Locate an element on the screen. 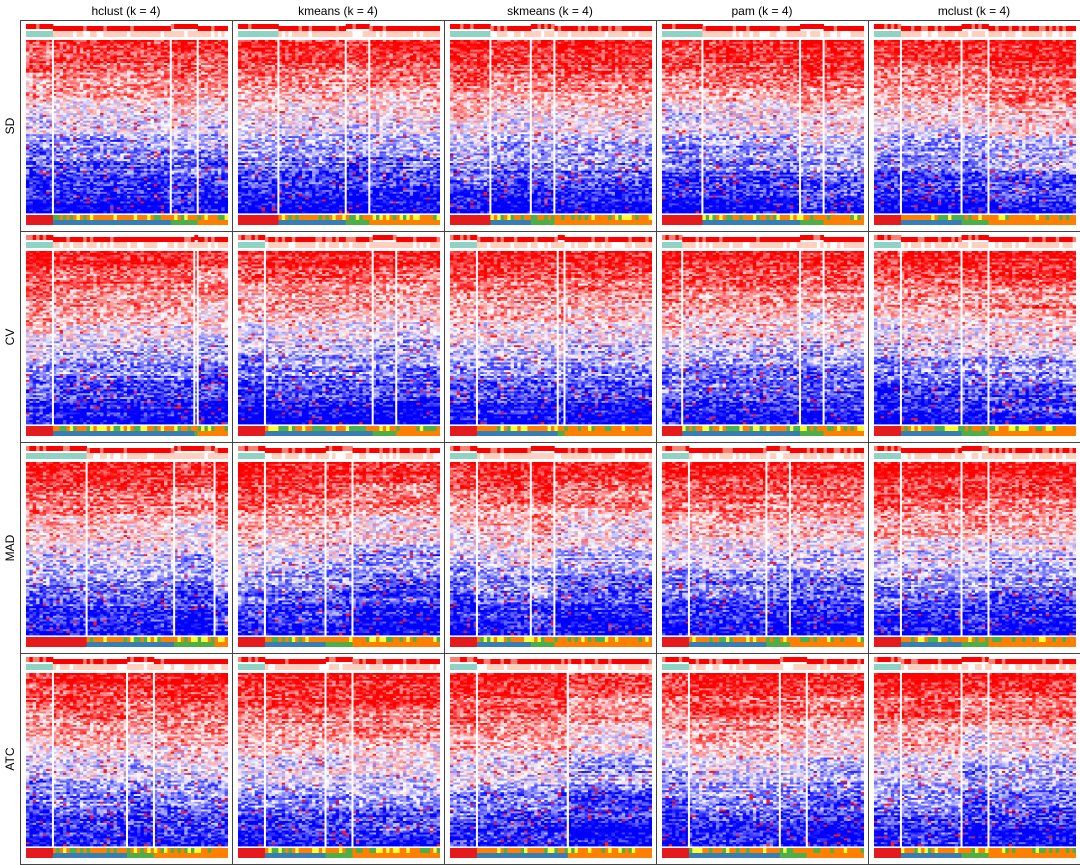  row-title: ATC is located at coordinates (10, 759).